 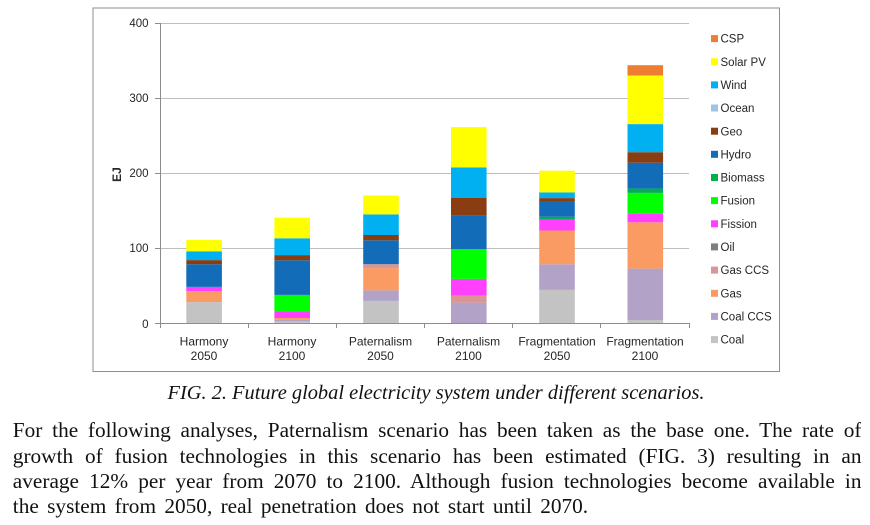 What do you see at coordinates (732, 132) in the screenshot?
I see `svg-text: Geo` at bounding box center [732, 132].